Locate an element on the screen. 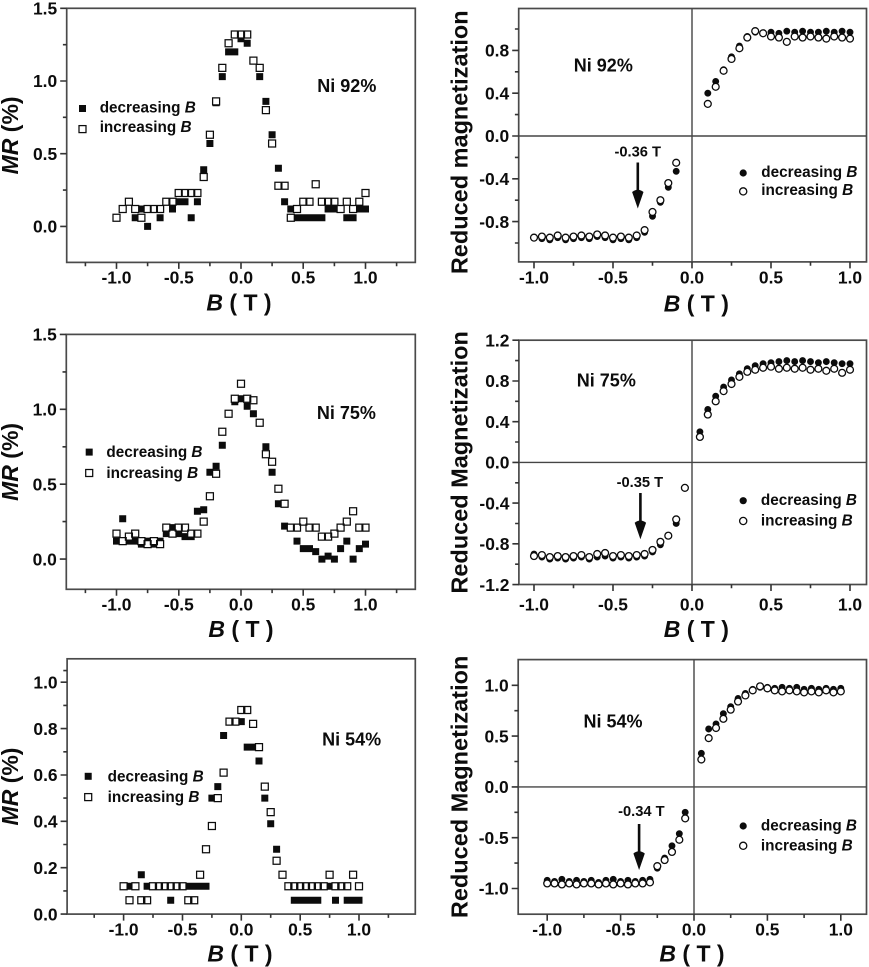 This screenshot has width=869, height=967. svg-text: -0.34 T is located at coordinates (641, 812).